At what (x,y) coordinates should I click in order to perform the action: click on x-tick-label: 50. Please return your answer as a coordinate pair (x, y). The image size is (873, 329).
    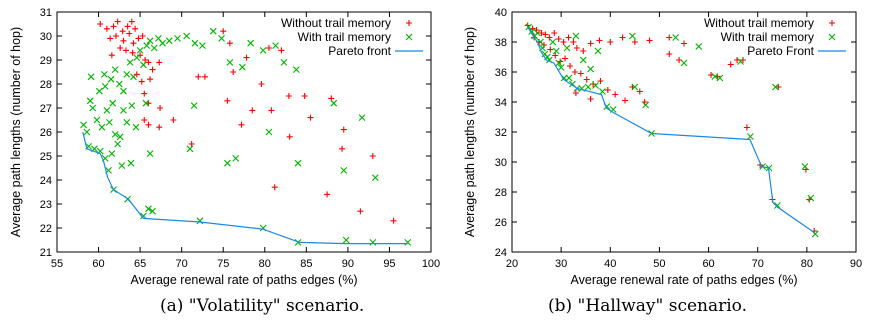
    Looking at the image, I should click on (659, 264).